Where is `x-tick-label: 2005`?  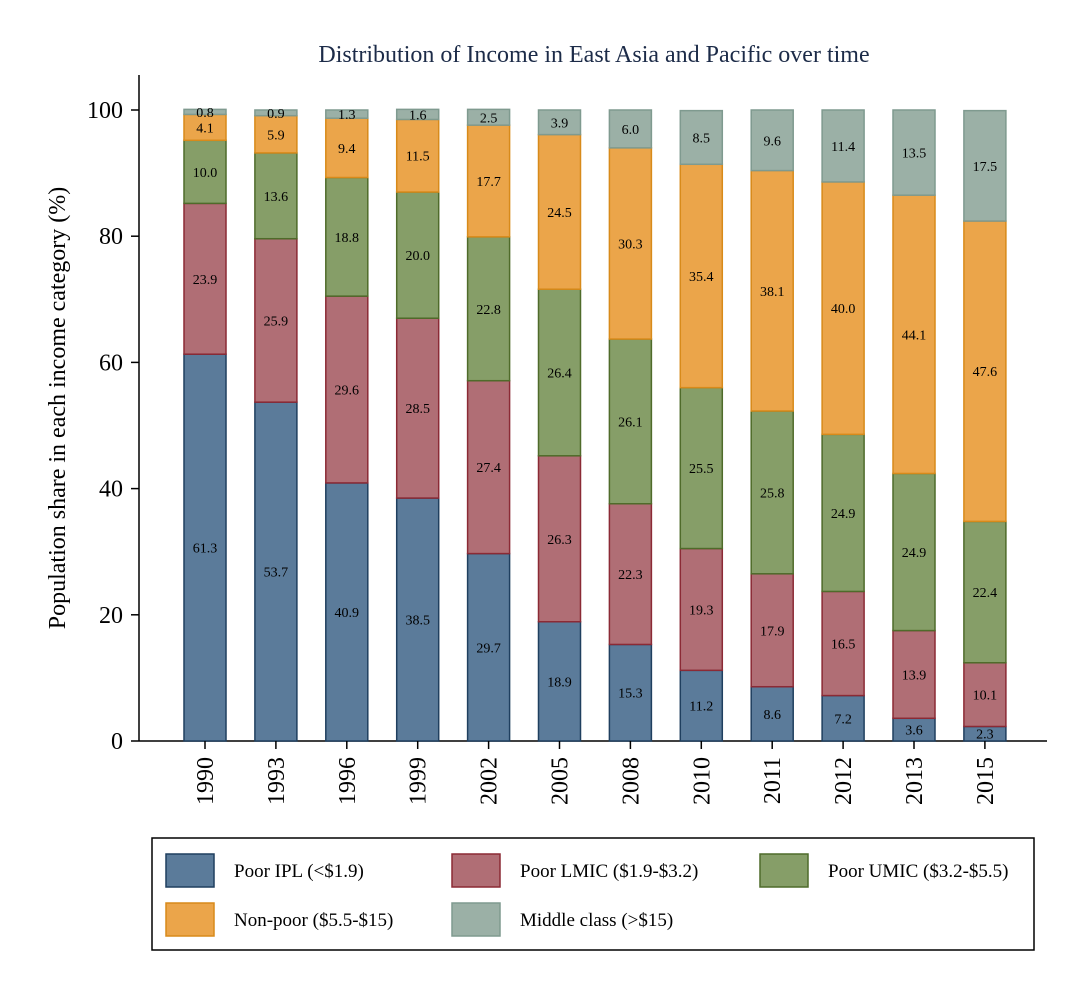
x-tick-label: 2005 is located at coordinates (561, 781).